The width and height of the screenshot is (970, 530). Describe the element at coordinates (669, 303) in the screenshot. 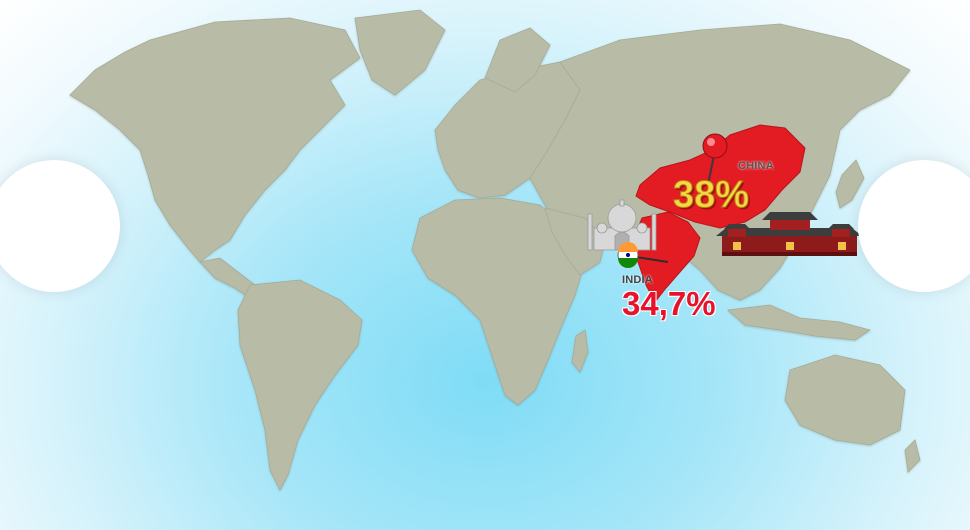

I see `india-percentage: 34,7%` at that location.